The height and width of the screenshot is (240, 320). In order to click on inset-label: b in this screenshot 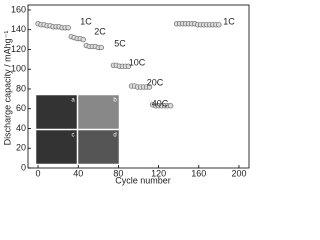, I will do `click(115, 101)`.